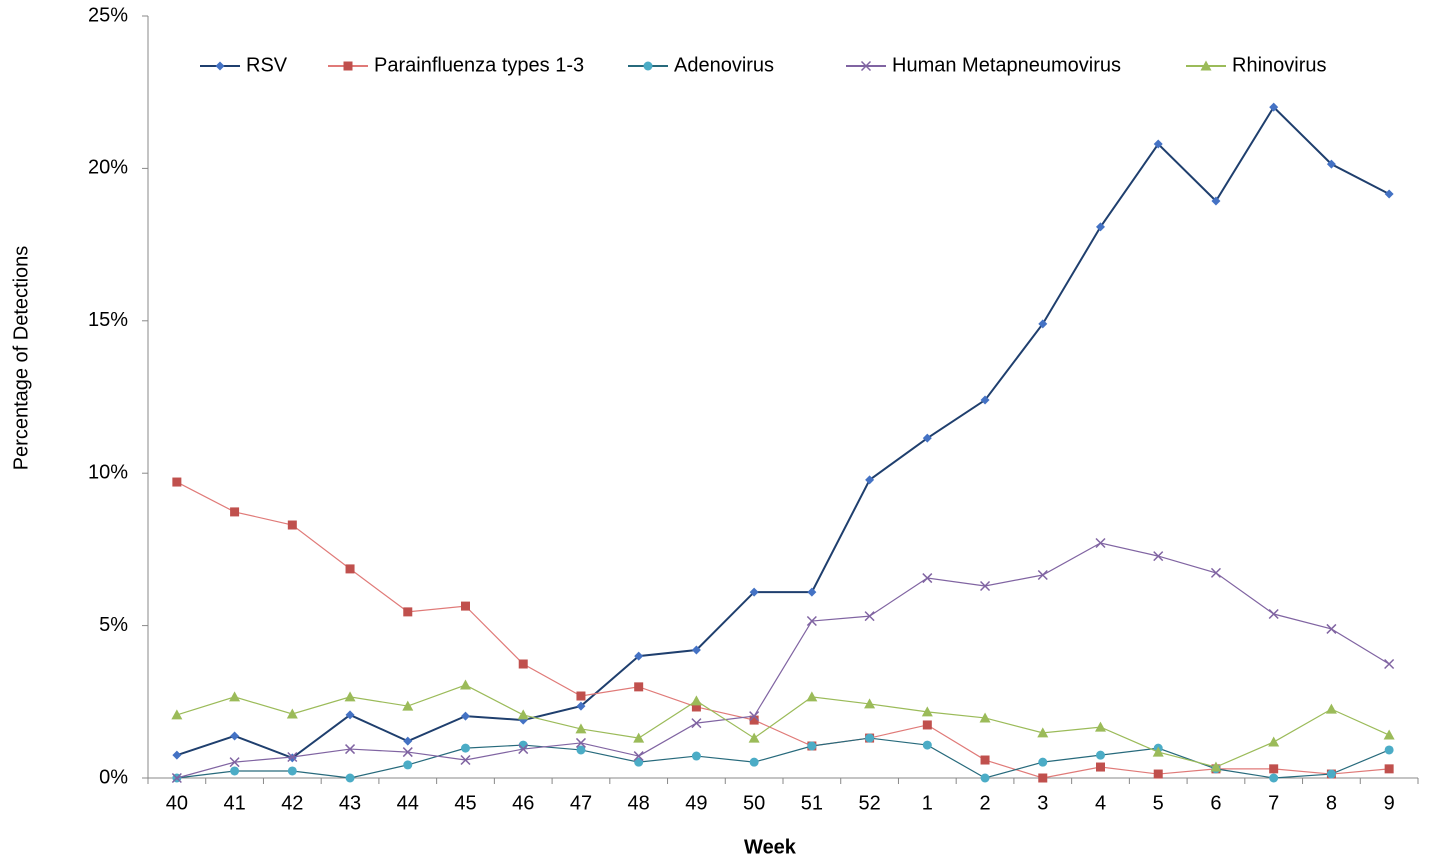 The image size is (1429, 858). What do you see at coordinates (1042, 803) in the screenshot?
I see `x-tick-label: 3` at bounding box center [1042, 803].